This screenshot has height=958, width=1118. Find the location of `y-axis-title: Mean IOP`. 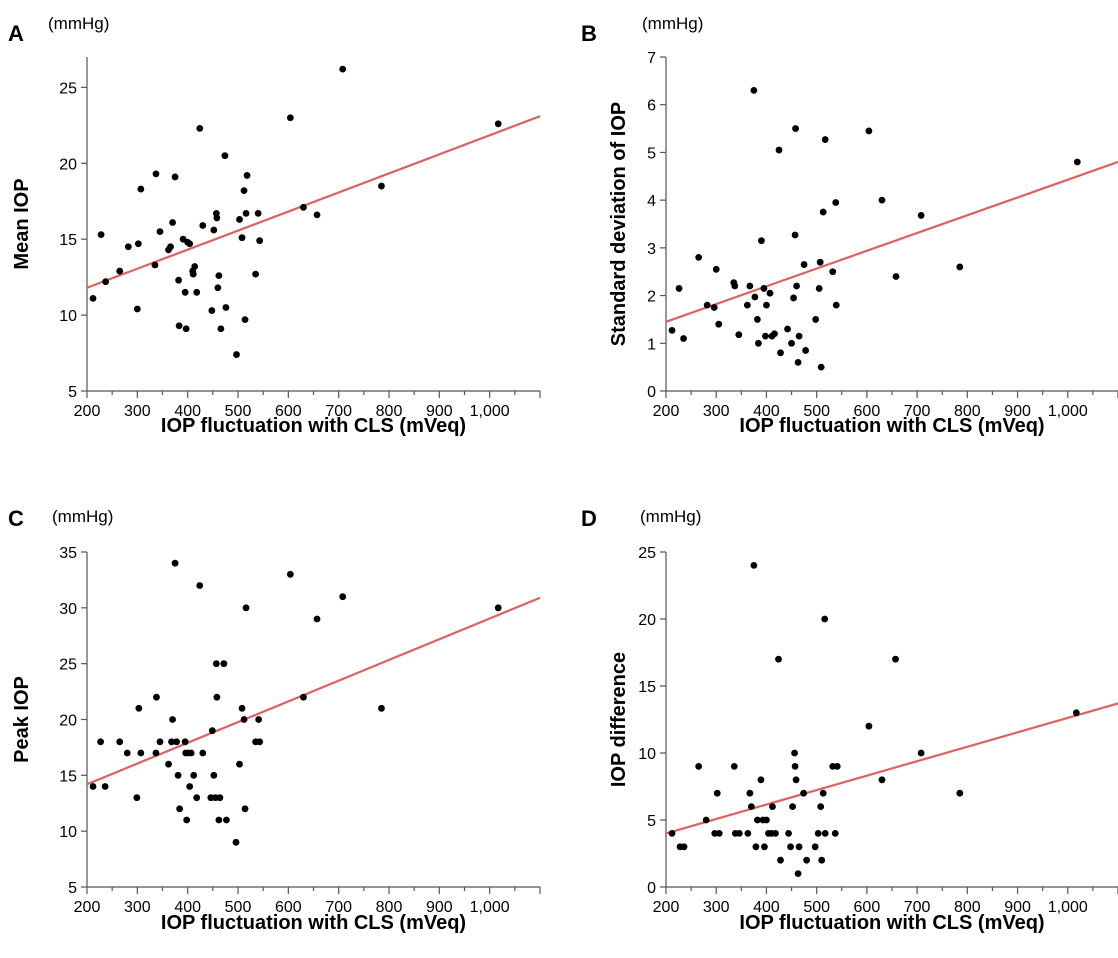

y-axis-title: Mean IOP is located at coordinates (22, 223).